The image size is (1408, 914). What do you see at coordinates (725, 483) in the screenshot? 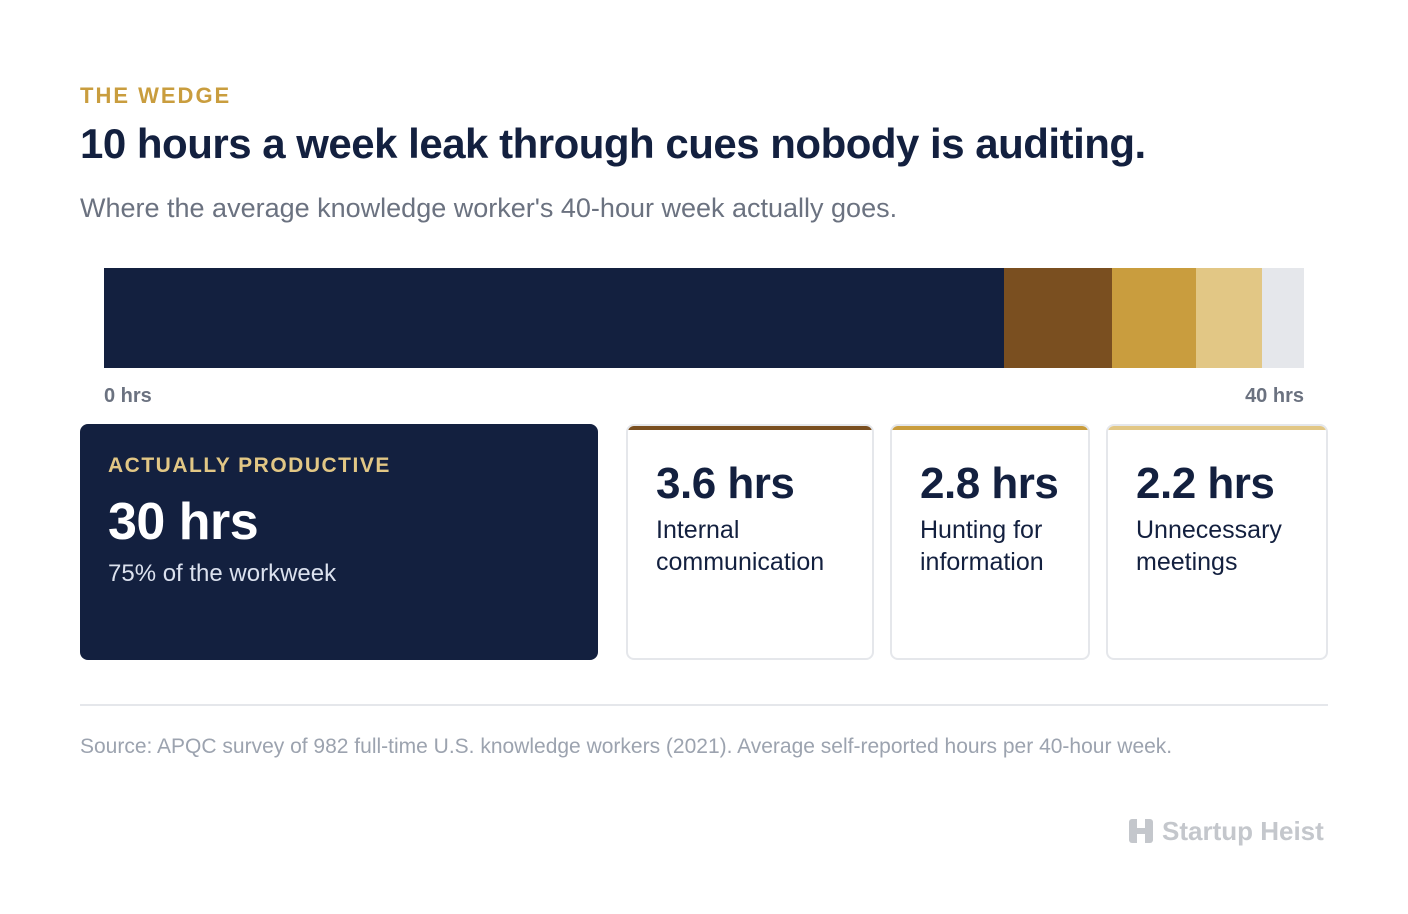
I see `leak-card-value: 3.6 hrs` at bounding box center [725, 483].